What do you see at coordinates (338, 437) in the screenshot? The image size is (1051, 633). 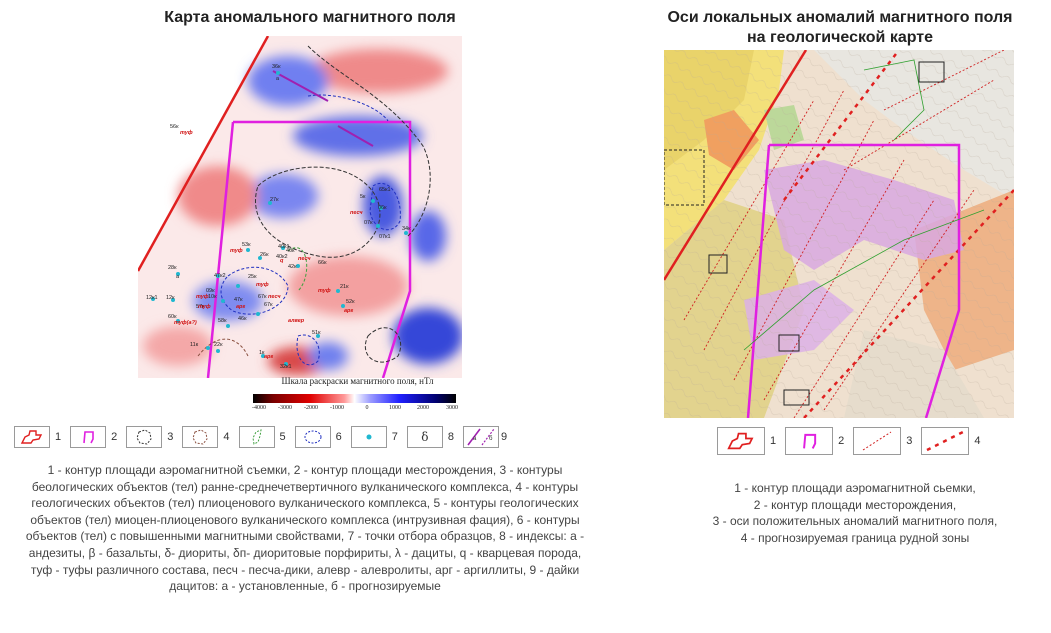 I see `legend-num: 6` at bounding box center [338, 437].